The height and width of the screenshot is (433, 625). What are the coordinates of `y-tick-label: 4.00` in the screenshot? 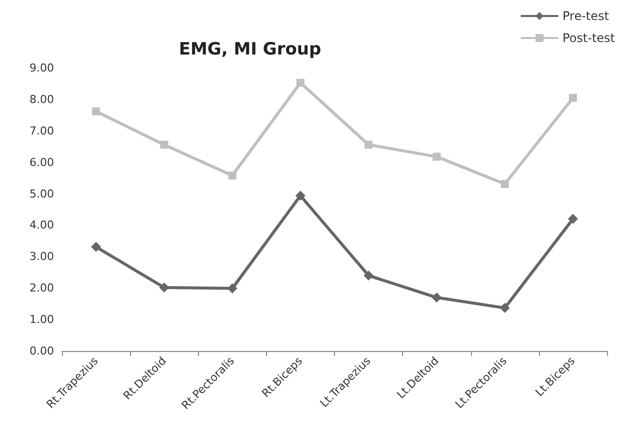 It's located at (42, 225).